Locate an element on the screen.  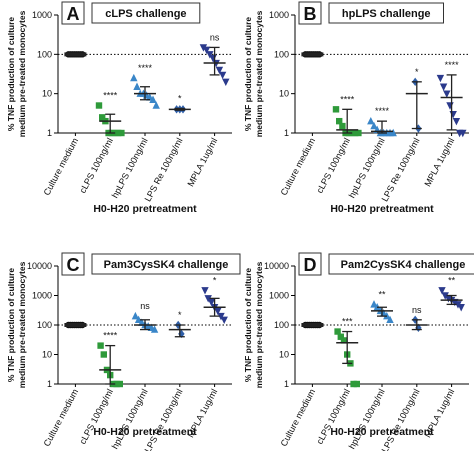
chart-title: Pam3CysSK4 challenge is located at coordinates (166, 265).